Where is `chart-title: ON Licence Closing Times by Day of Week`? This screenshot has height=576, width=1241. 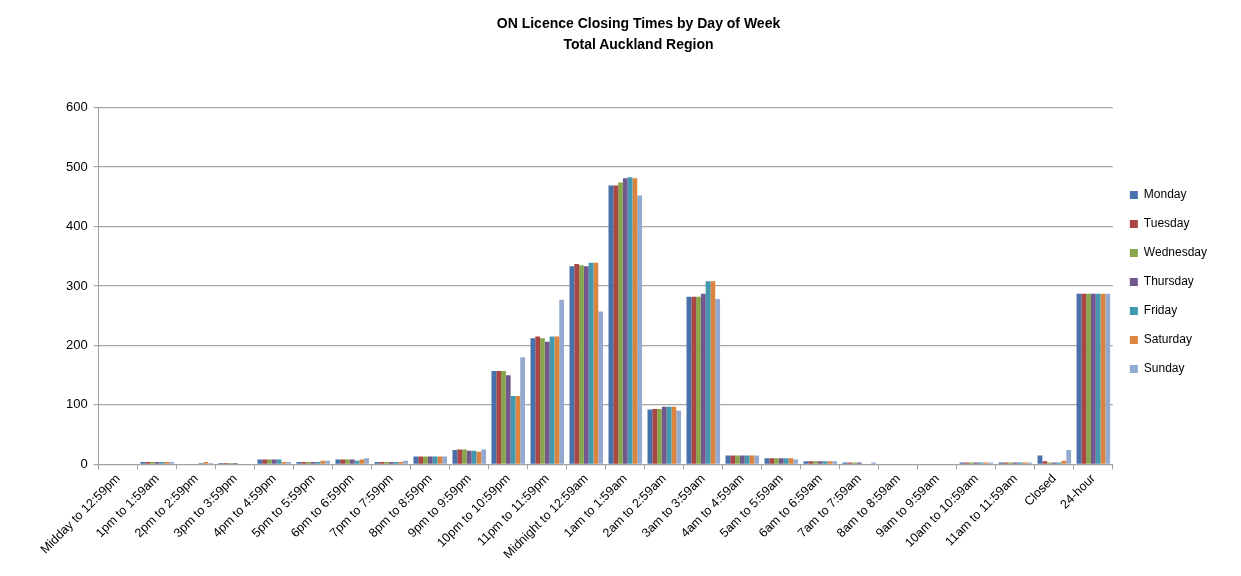
chart-title: ON Licence Closing Times by Day of Week is located at coordinates (638, 23).